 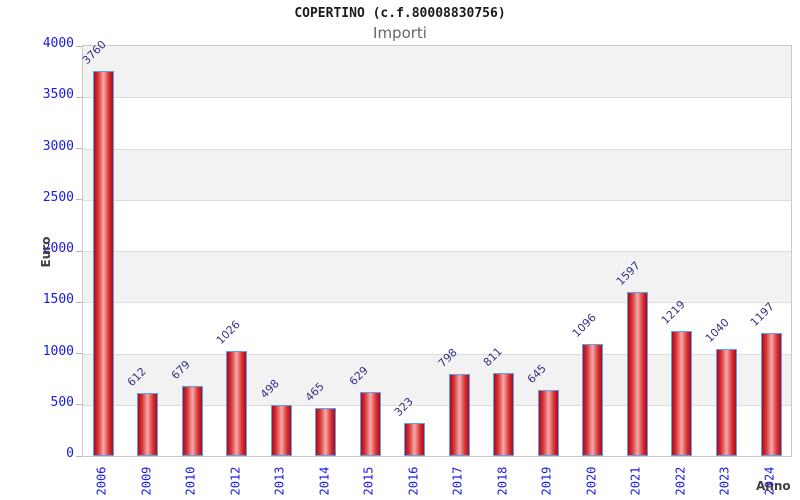 I want to click on chart-subtitle: Importi, so click(x=400, y=33).